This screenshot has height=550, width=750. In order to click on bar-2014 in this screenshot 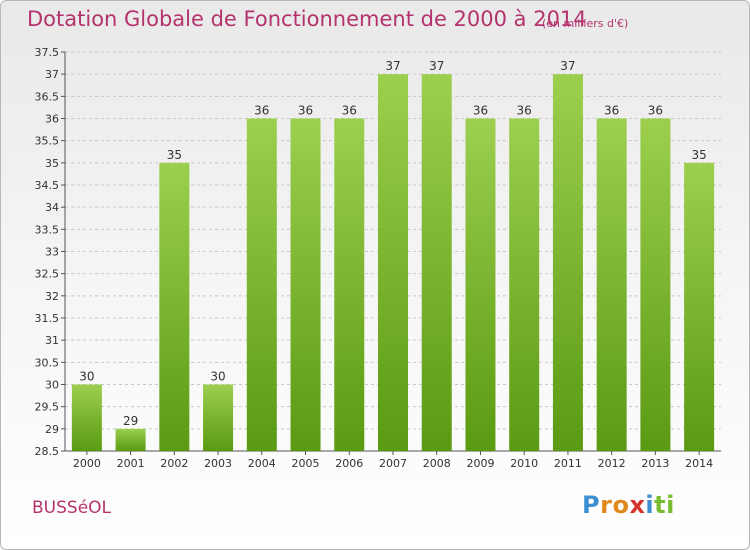, I will do `click(699, 307)`.